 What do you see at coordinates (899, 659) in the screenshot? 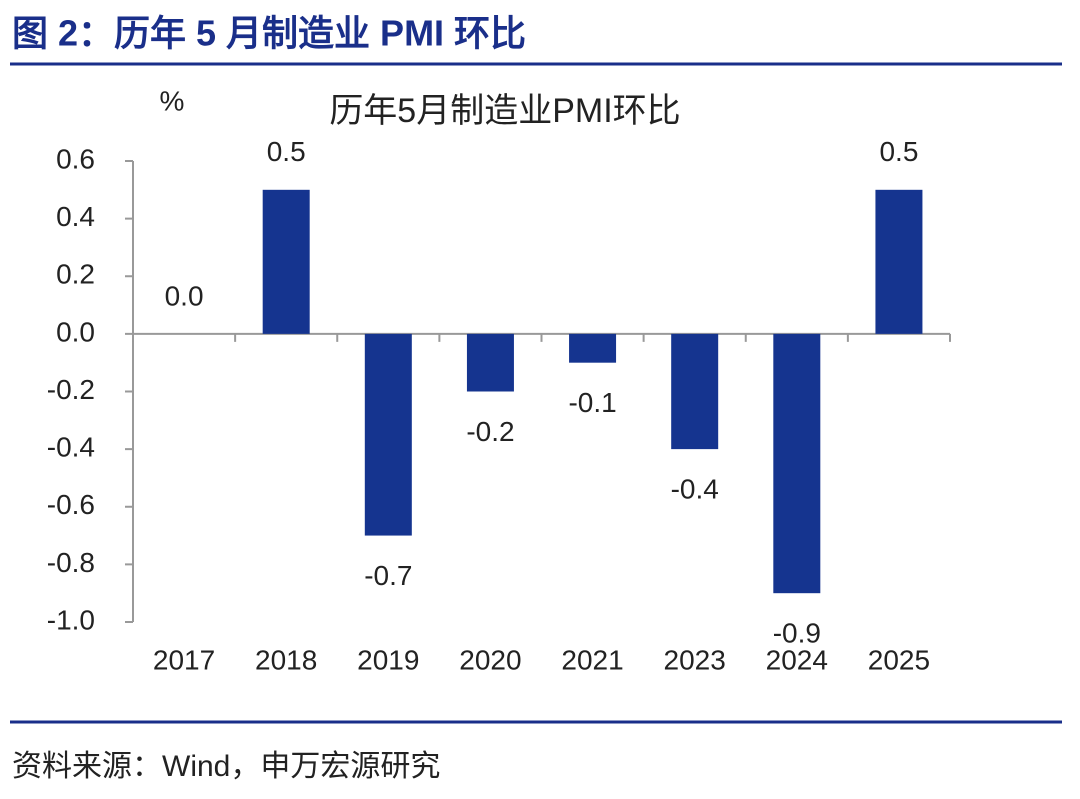
I see `x-tick-label: 2025` at bounding box center [899, 659].